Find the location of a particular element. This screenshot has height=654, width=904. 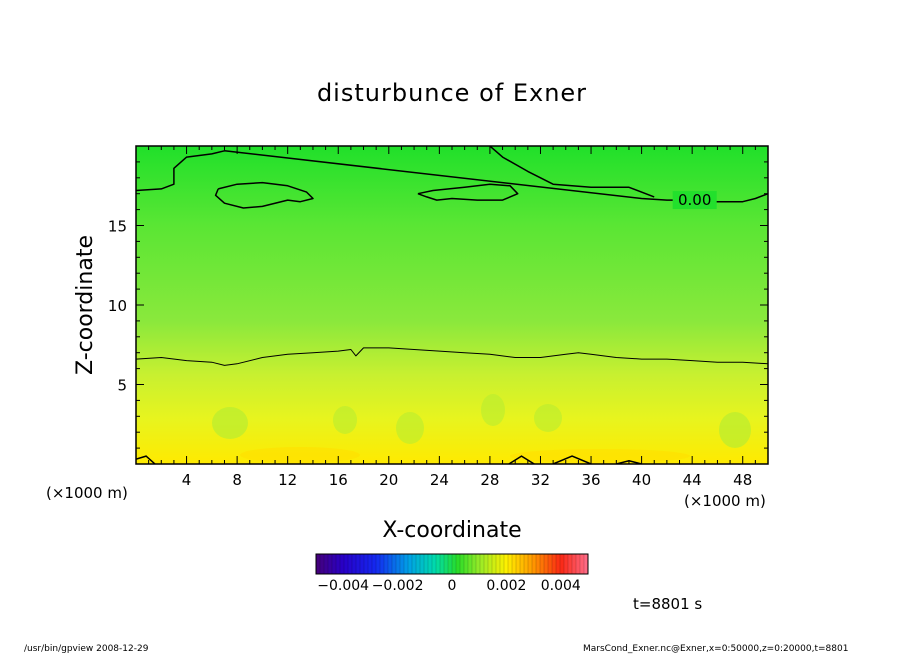

y-tick-label: 15 is located at coordinates (117, 227).